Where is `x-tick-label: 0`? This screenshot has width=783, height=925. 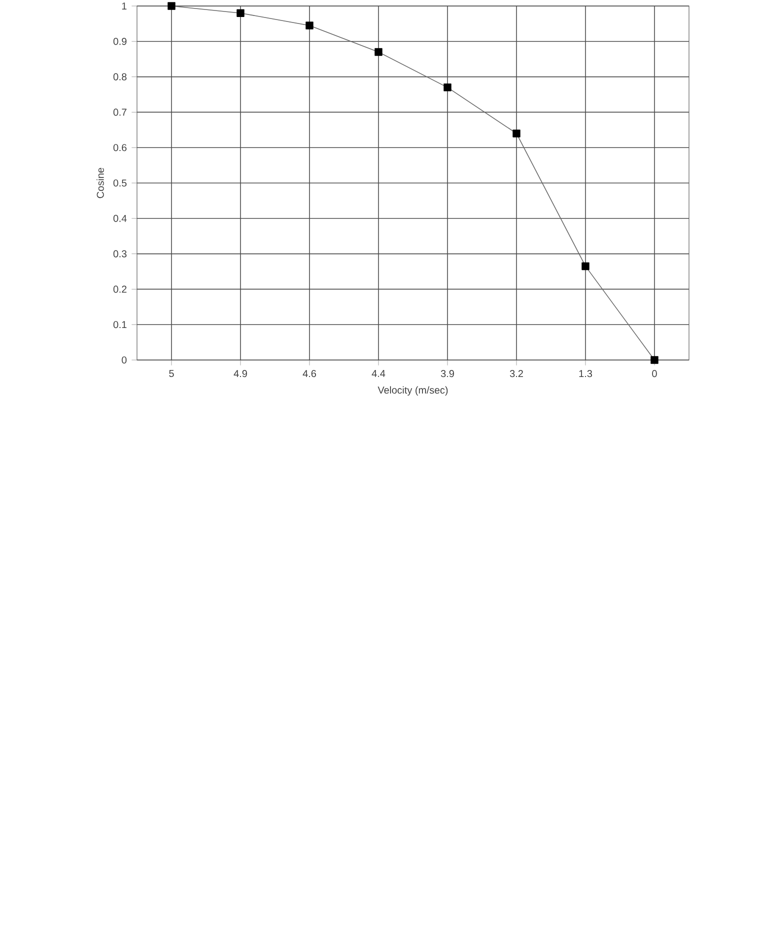 x-tick-label: 0 is located at coordinates (654, 374).